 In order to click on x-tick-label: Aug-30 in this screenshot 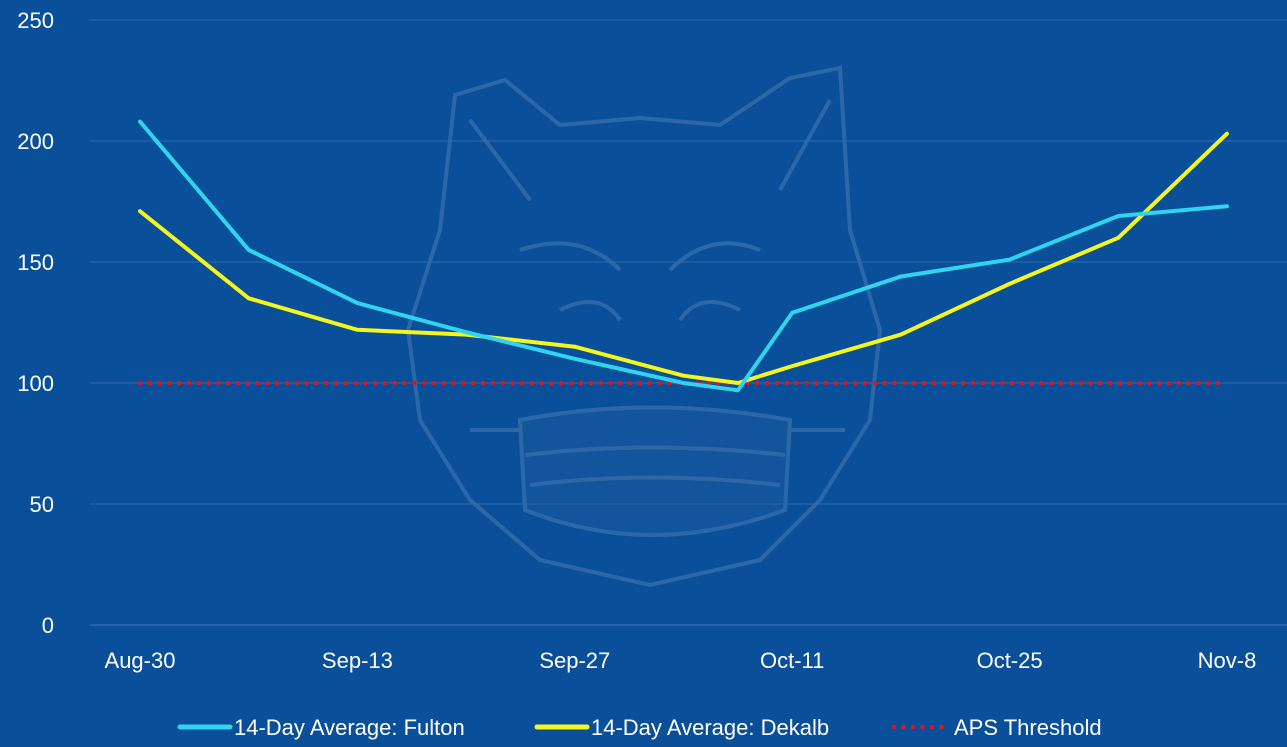, I will do `click(140, 660)`.